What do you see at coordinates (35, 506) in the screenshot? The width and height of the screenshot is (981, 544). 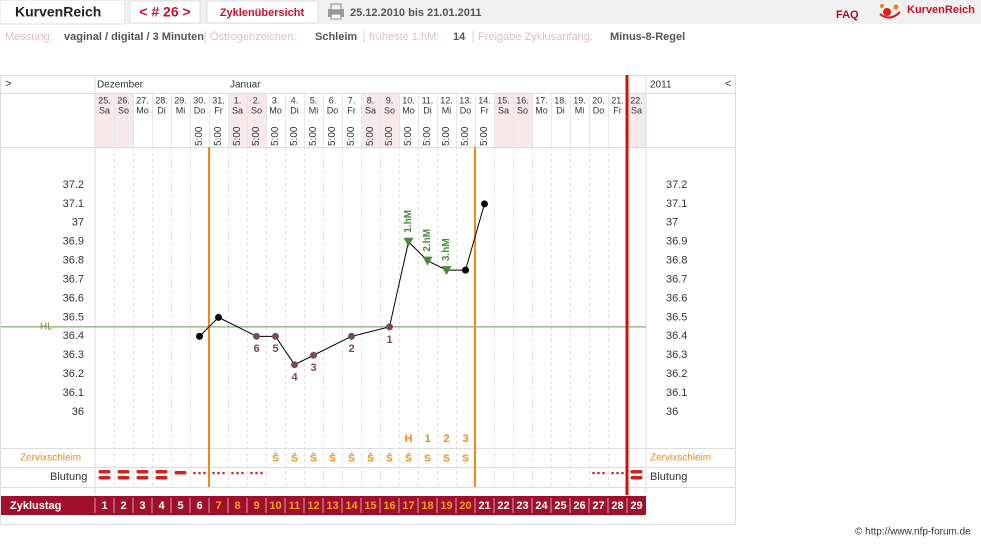 I see `cycle-day-label: Zyklustag` at bounding box center [35, 506].